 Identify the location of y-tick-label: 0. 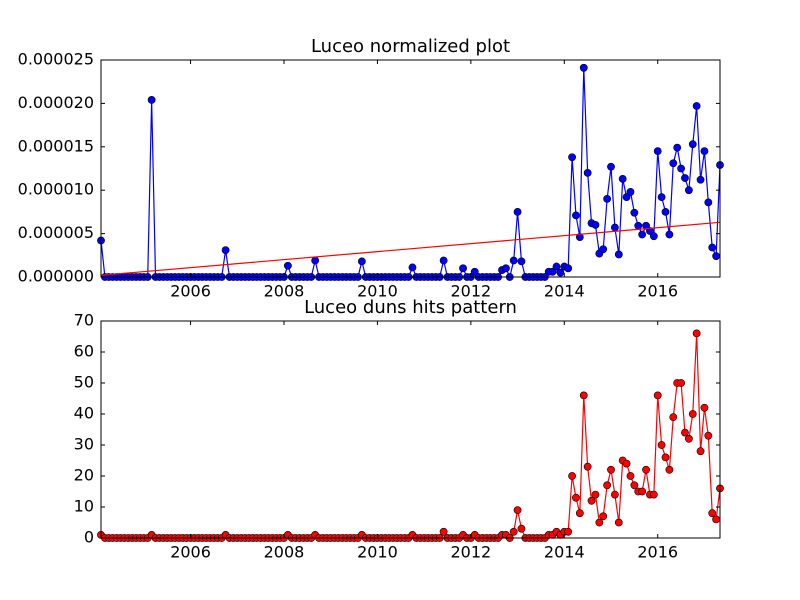
(89, 537).